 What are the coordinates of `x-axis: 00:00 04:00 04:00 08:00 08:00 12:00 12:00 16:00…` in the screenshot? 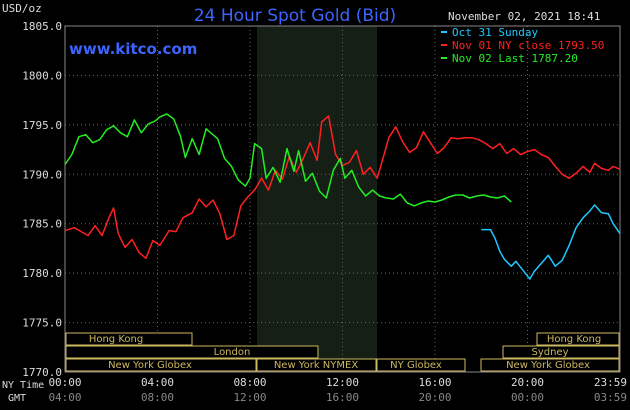 It's located at (337, 390).